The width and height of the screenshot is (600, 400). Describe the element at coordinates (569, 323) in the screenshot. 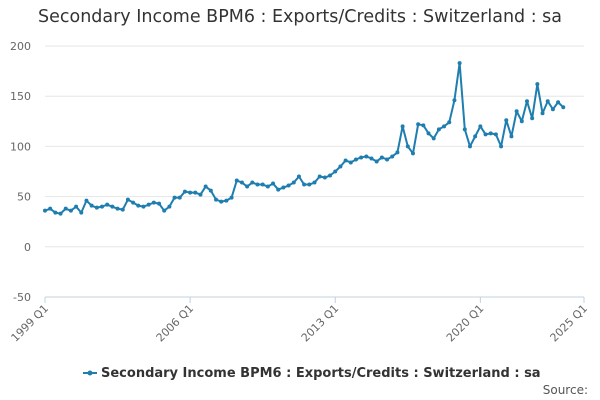

I see `x-tick-label: 2025 Q1` at that location.